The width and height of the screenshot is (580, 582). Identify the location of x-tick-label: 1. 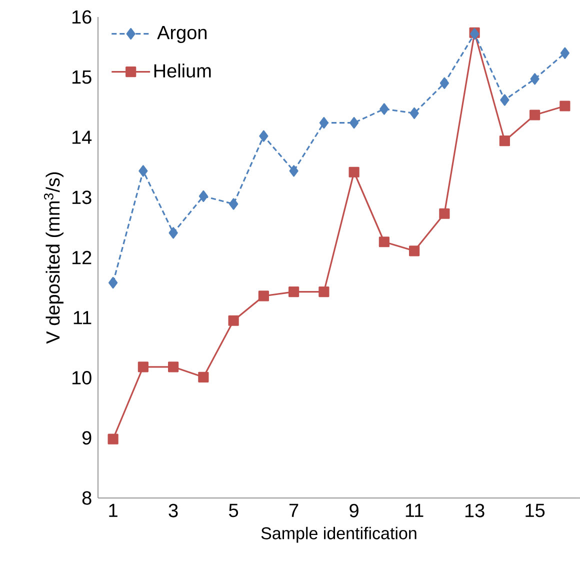
(113, 510).